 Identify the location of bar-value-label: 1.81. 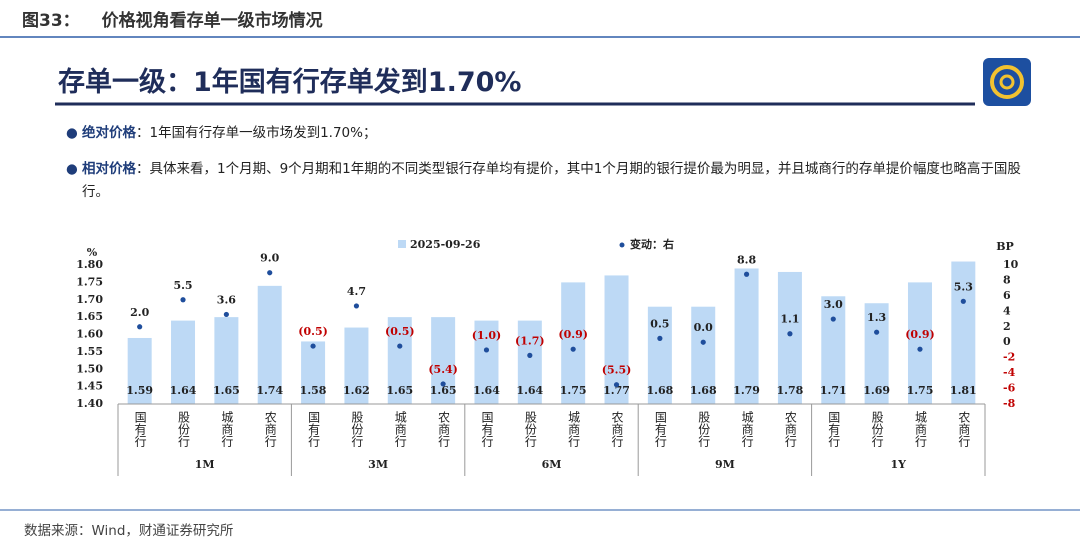
(963, 390).